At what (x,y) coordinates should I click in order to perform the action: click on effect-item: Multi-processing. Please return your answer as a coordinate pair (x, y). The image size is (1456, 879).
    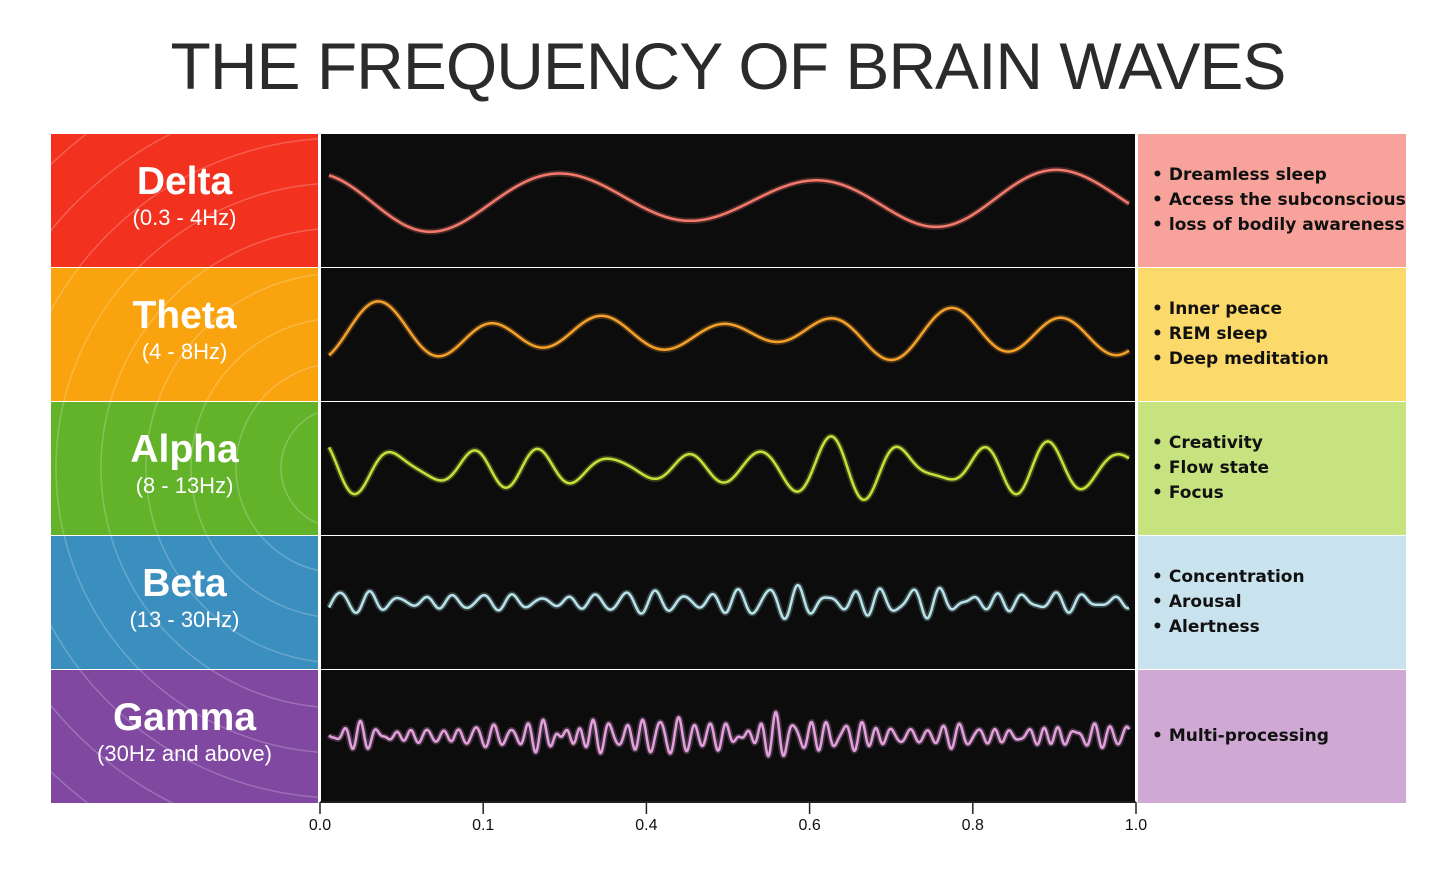
    Looking at the image, I should click on (1279, 736).